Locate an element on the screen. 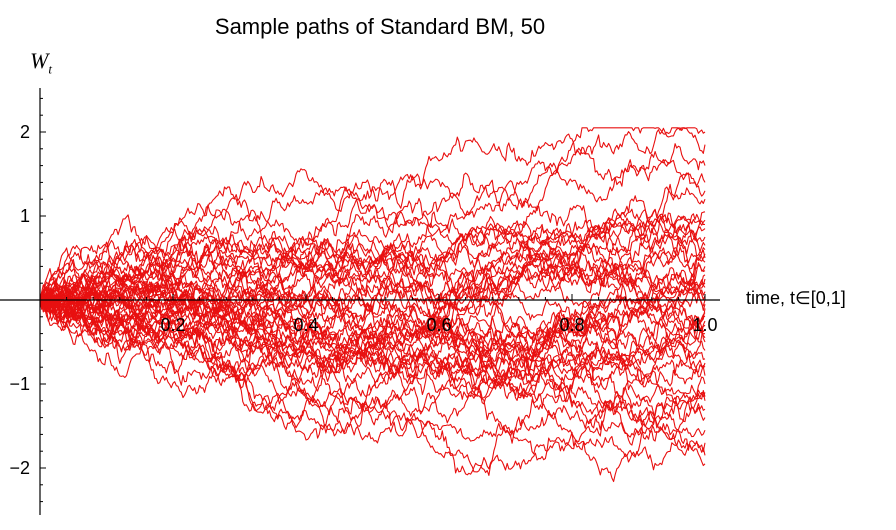 This screenshot has height=530, width=896. x-tick-label-4: 1.0 is located at coordinates (704, 325).